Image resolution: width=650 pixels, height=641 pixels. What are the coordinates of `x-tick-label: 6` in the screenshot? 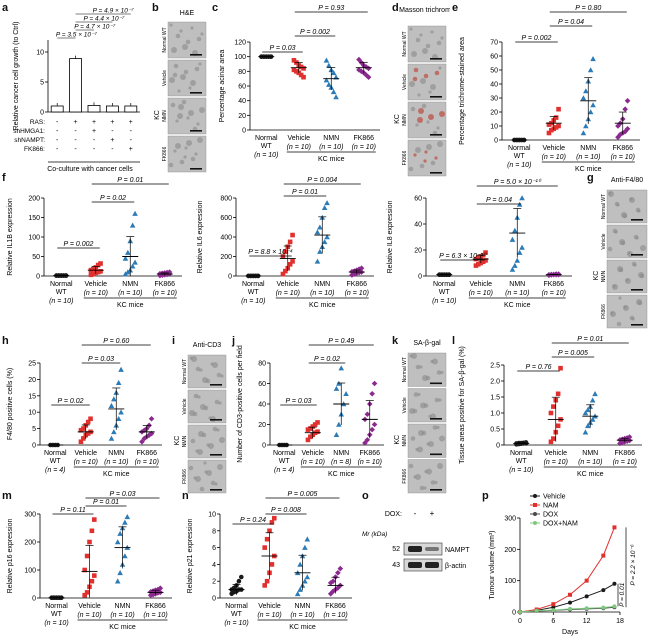 It's located at (553, 621).